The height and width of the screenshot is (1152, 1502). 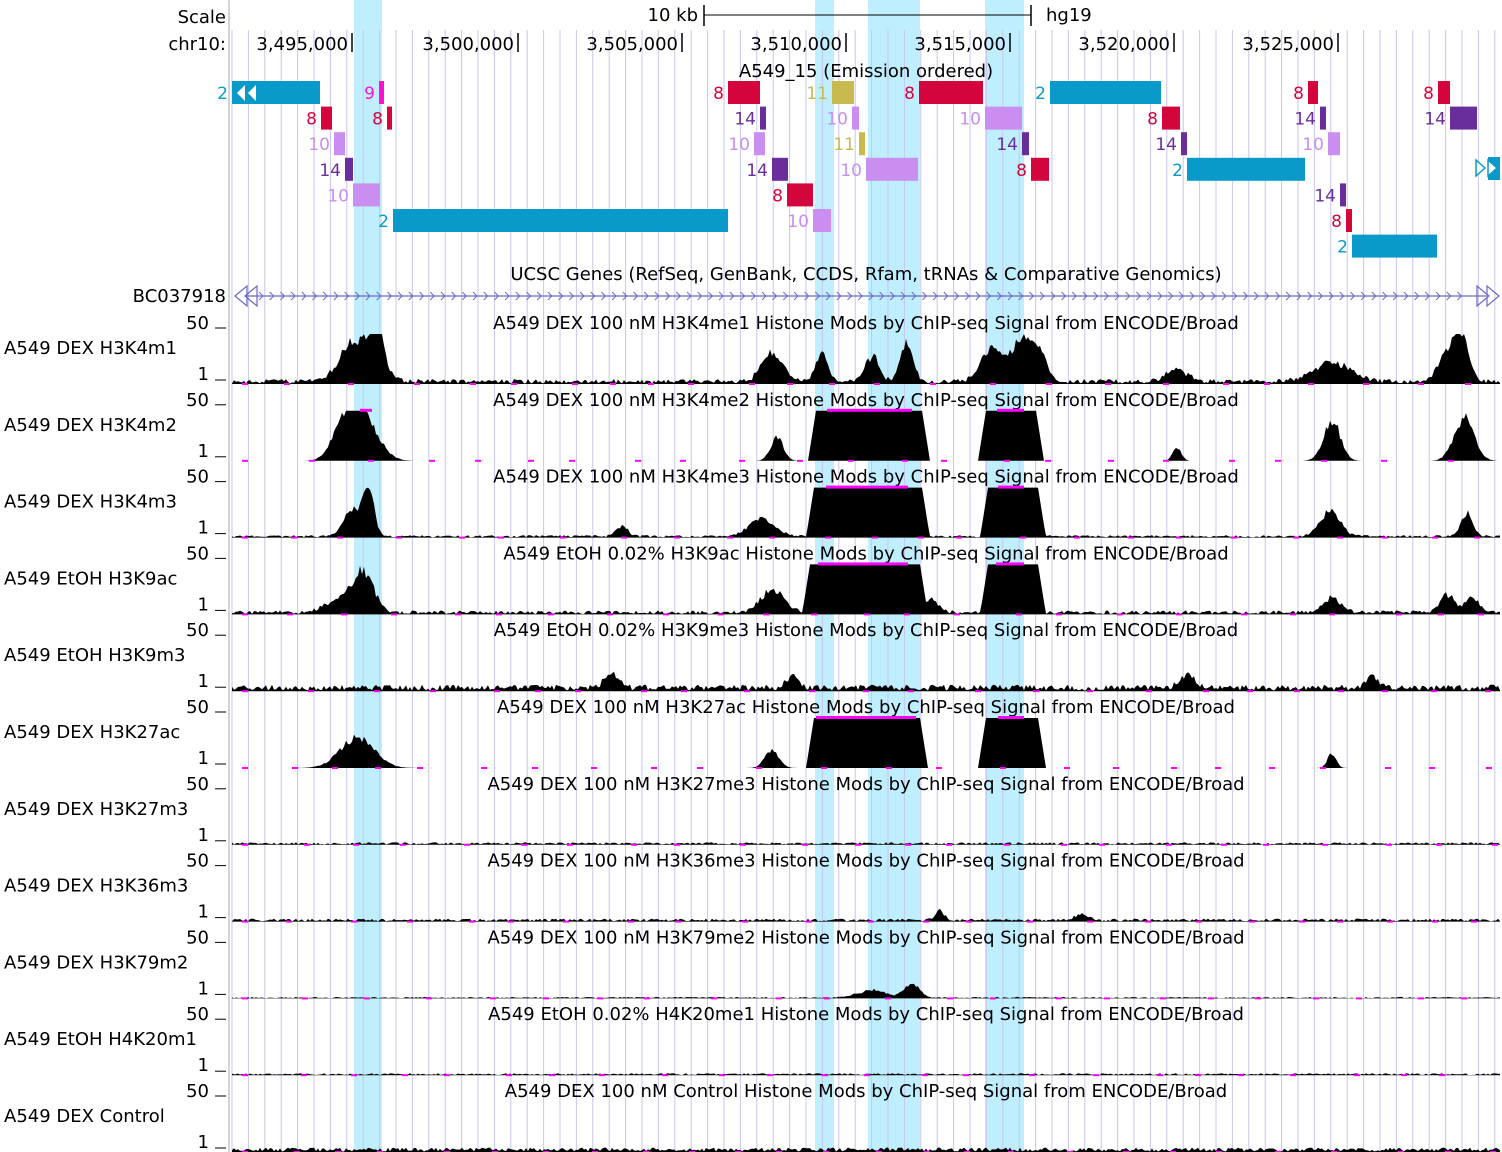 What do you see at coordinates (866, 717) in the screenshot?
I see `clip-marker` at bounding box center [866, 717].